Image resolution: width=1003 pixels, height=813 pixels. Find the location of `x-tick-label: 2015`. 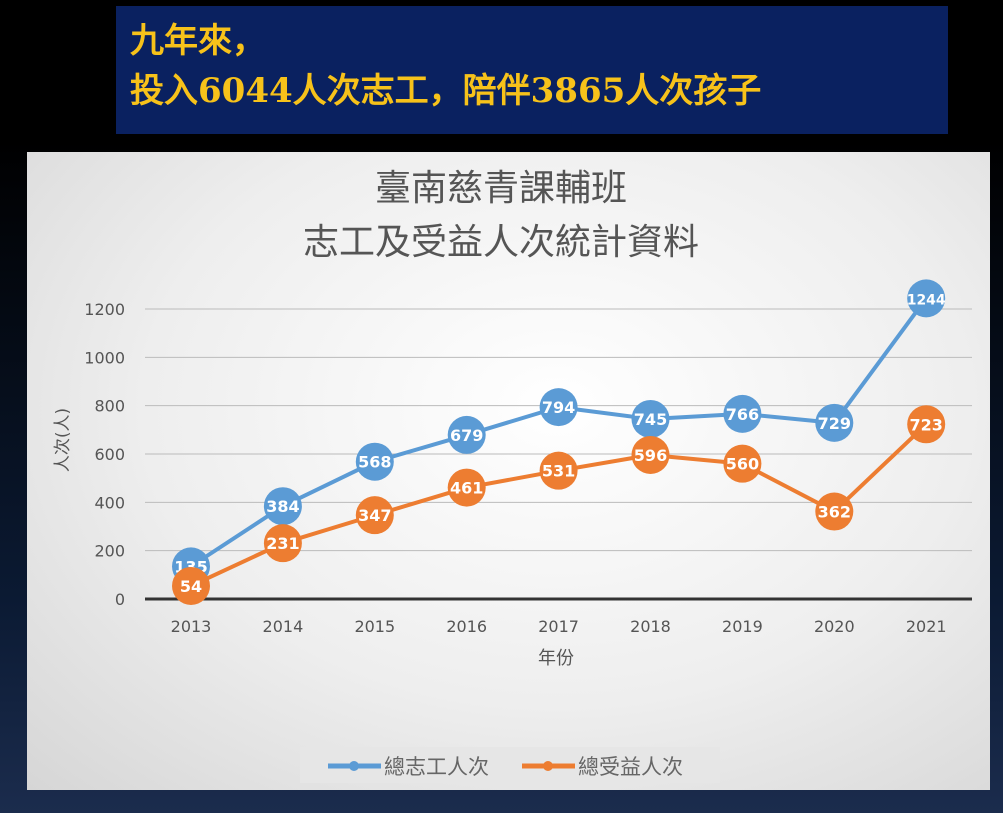

x-tick-label: 2015 is located at coordinates (374, 626).